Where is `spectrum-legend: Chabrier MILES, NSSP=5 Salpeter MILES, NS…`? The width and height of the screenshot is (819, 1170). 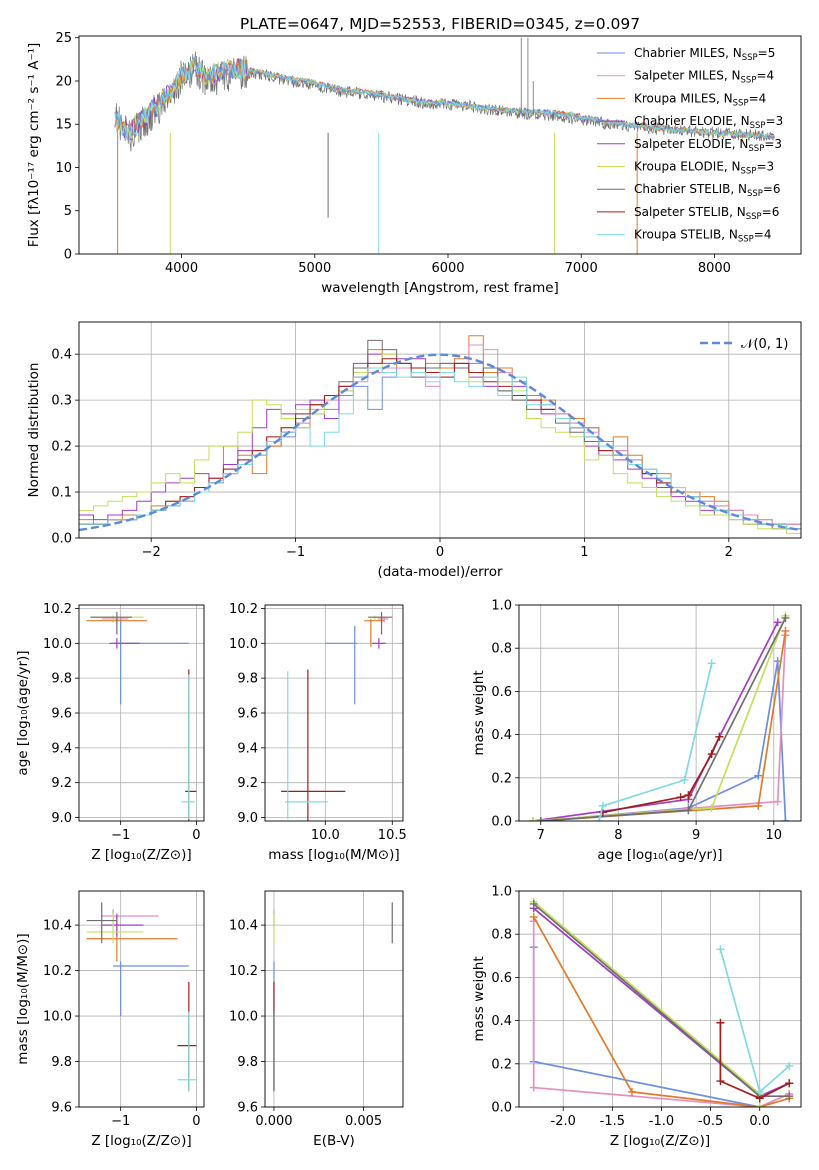
spectrum-legend: Chabrier MILES, NSSP=5 Salpeter MILES, NS… is located at coordinates (690, 145).